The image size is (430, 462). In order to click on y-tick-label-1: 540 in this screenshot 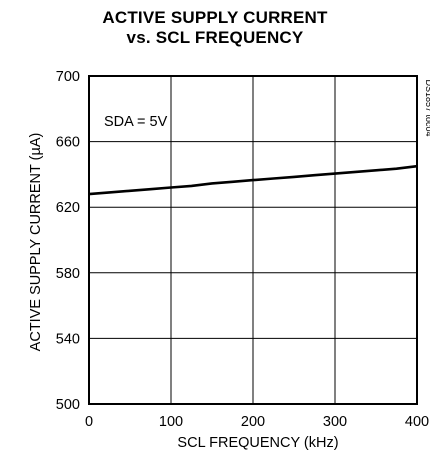, I will do `click(68, 339)`.